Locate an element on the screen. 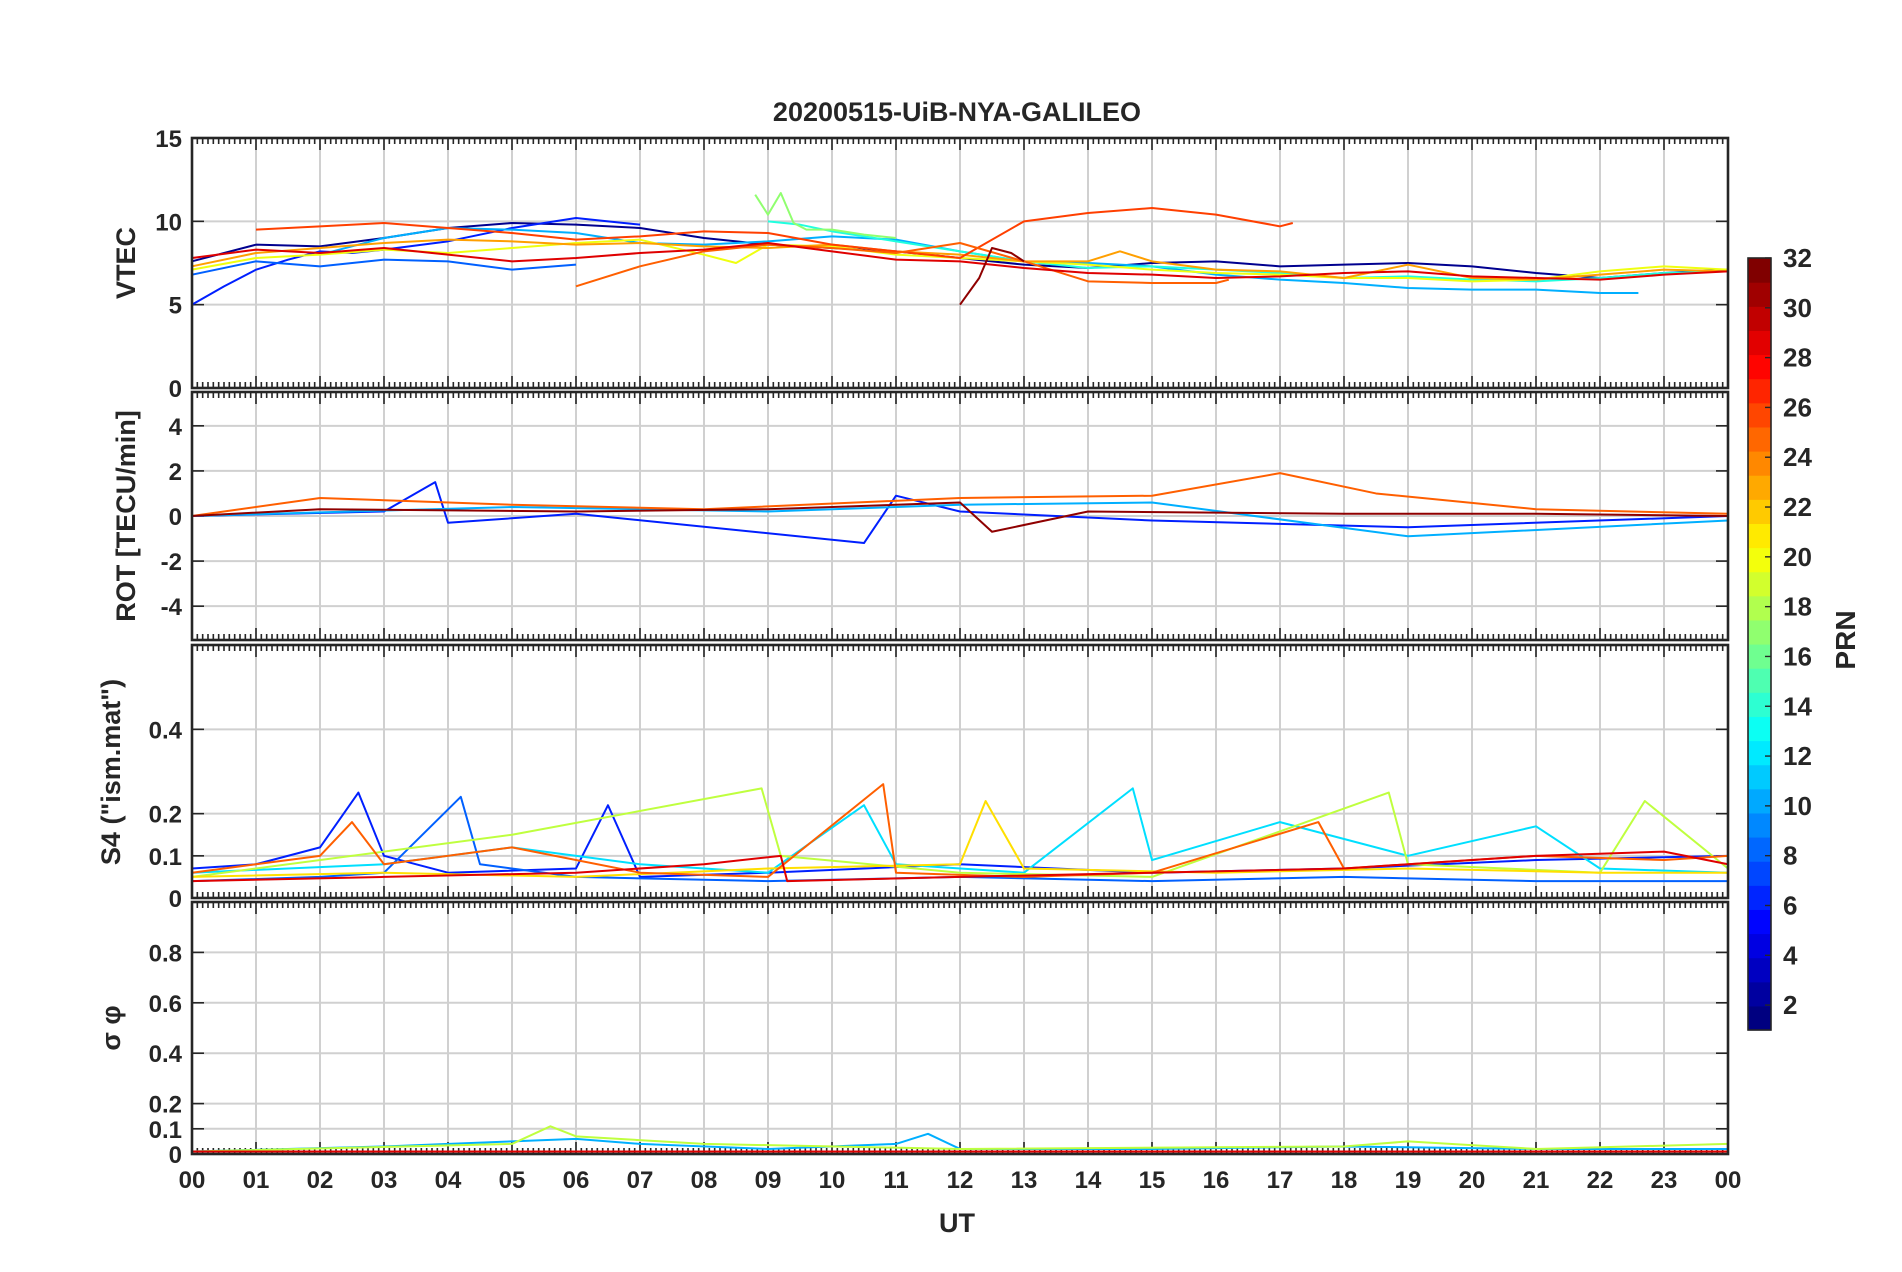 This screenshot has height=1272, width=1902. x-tick-label: 06 is located at coordinates (576, 1180).